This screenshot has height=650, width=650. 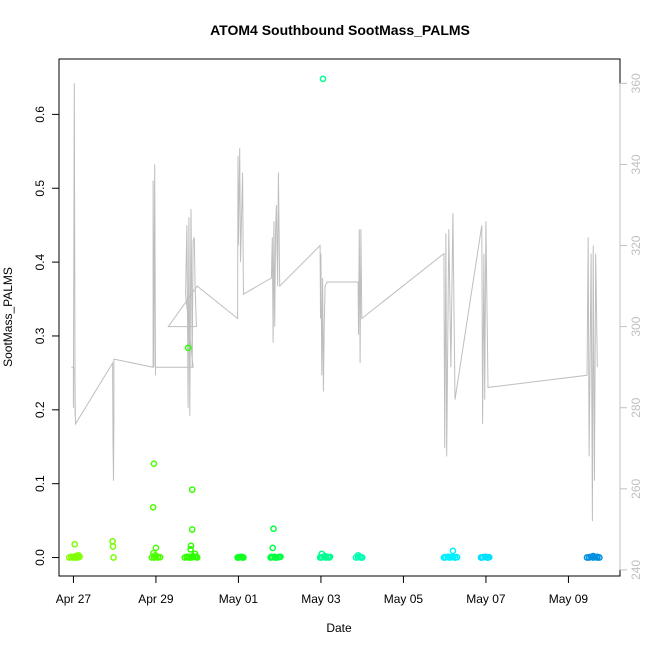 I want to click on chart-title: ATOM4 Southbound SootMass_PALMS, so click(x=340, y=30).